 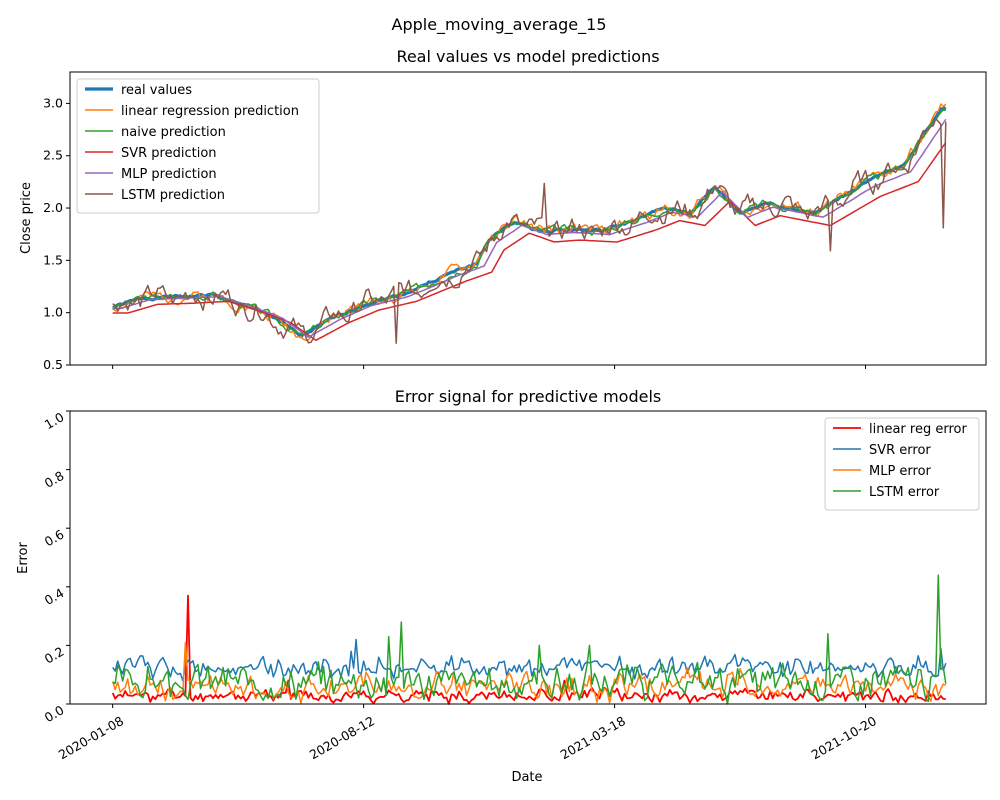 What do you see at coordinates (53, 102) in the screenshot?
I see `y-tick-label: 3.0` at bounding box center [53, 102].